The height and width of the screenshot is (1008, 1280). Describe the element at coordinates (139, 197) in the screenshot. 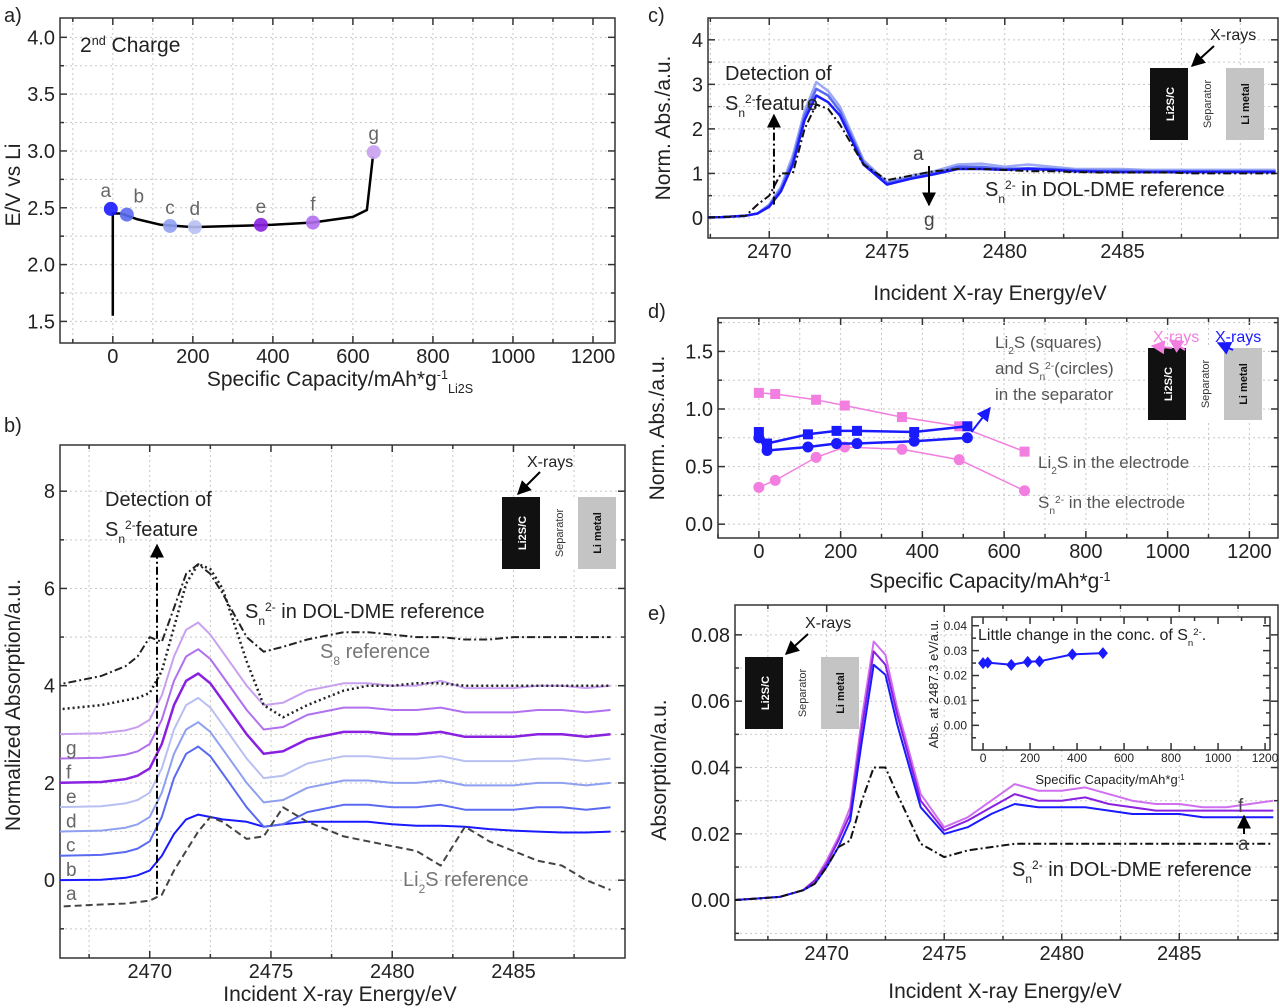

I see `point-label: b` at that location.